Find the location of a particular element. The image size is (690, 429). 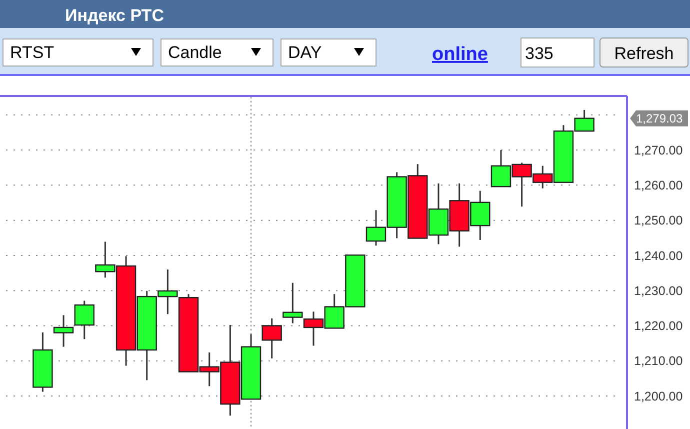

y-tick-label: 1,230.00 is located at coordinates (658, 291).